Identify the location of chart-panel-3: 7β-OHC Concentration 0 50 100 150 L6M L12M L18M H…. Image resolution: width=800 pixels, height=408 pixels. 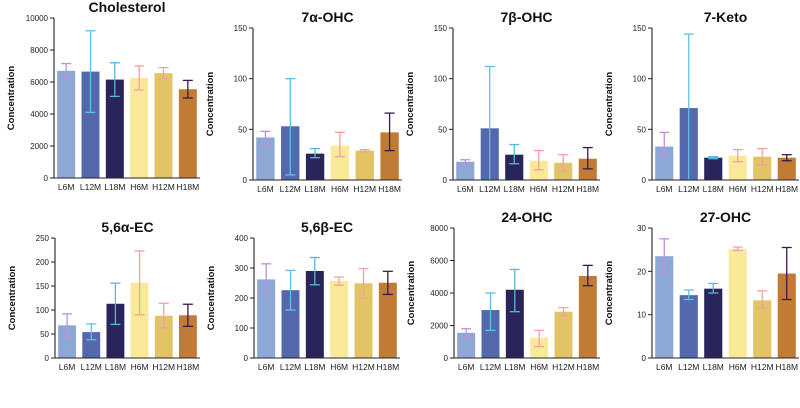
(502, 101).